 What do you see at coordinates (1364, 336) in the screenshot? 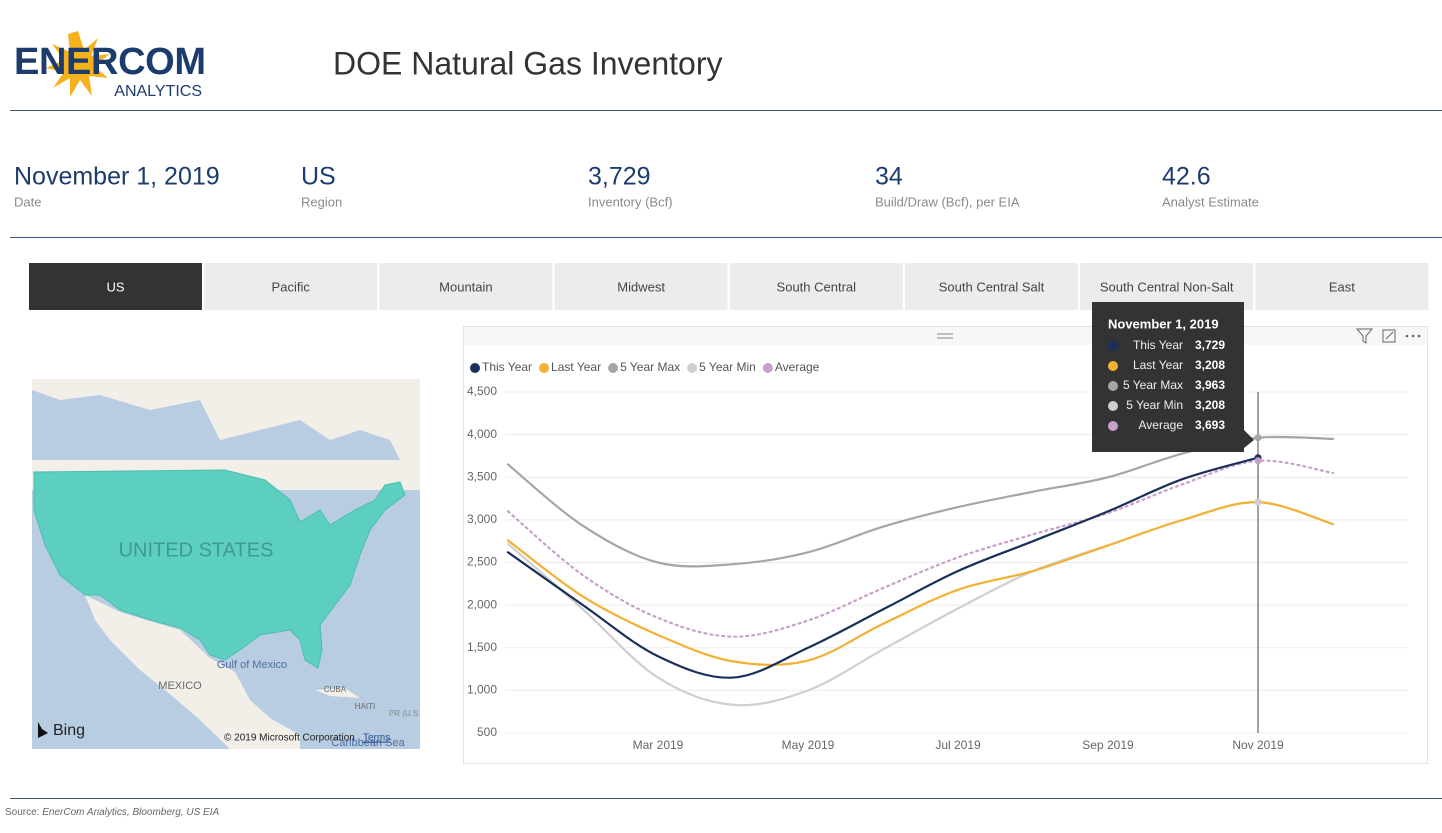
I see `filter-icon` at bounding box center [1364, 336].